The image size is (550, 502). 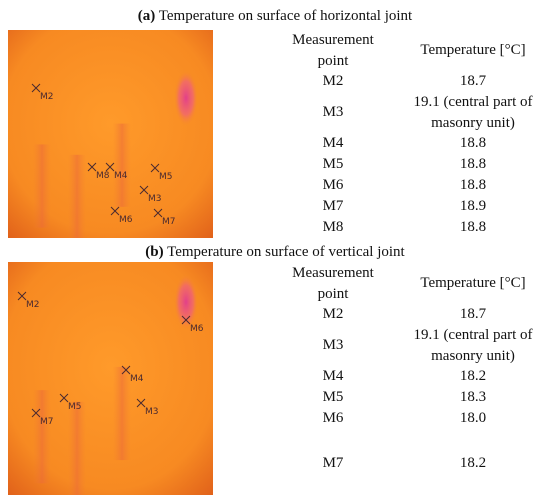 I want to click on table-cell: M8, so click(x=333, y=227).